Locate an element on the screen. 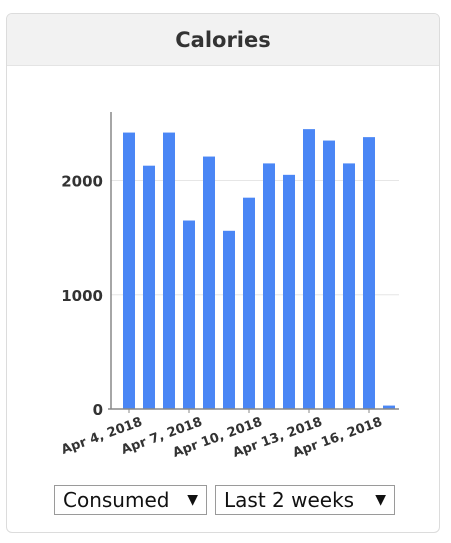 The image size is (451, 543). metric-select: Consumed ▼ is located at coordinates (130, 500).